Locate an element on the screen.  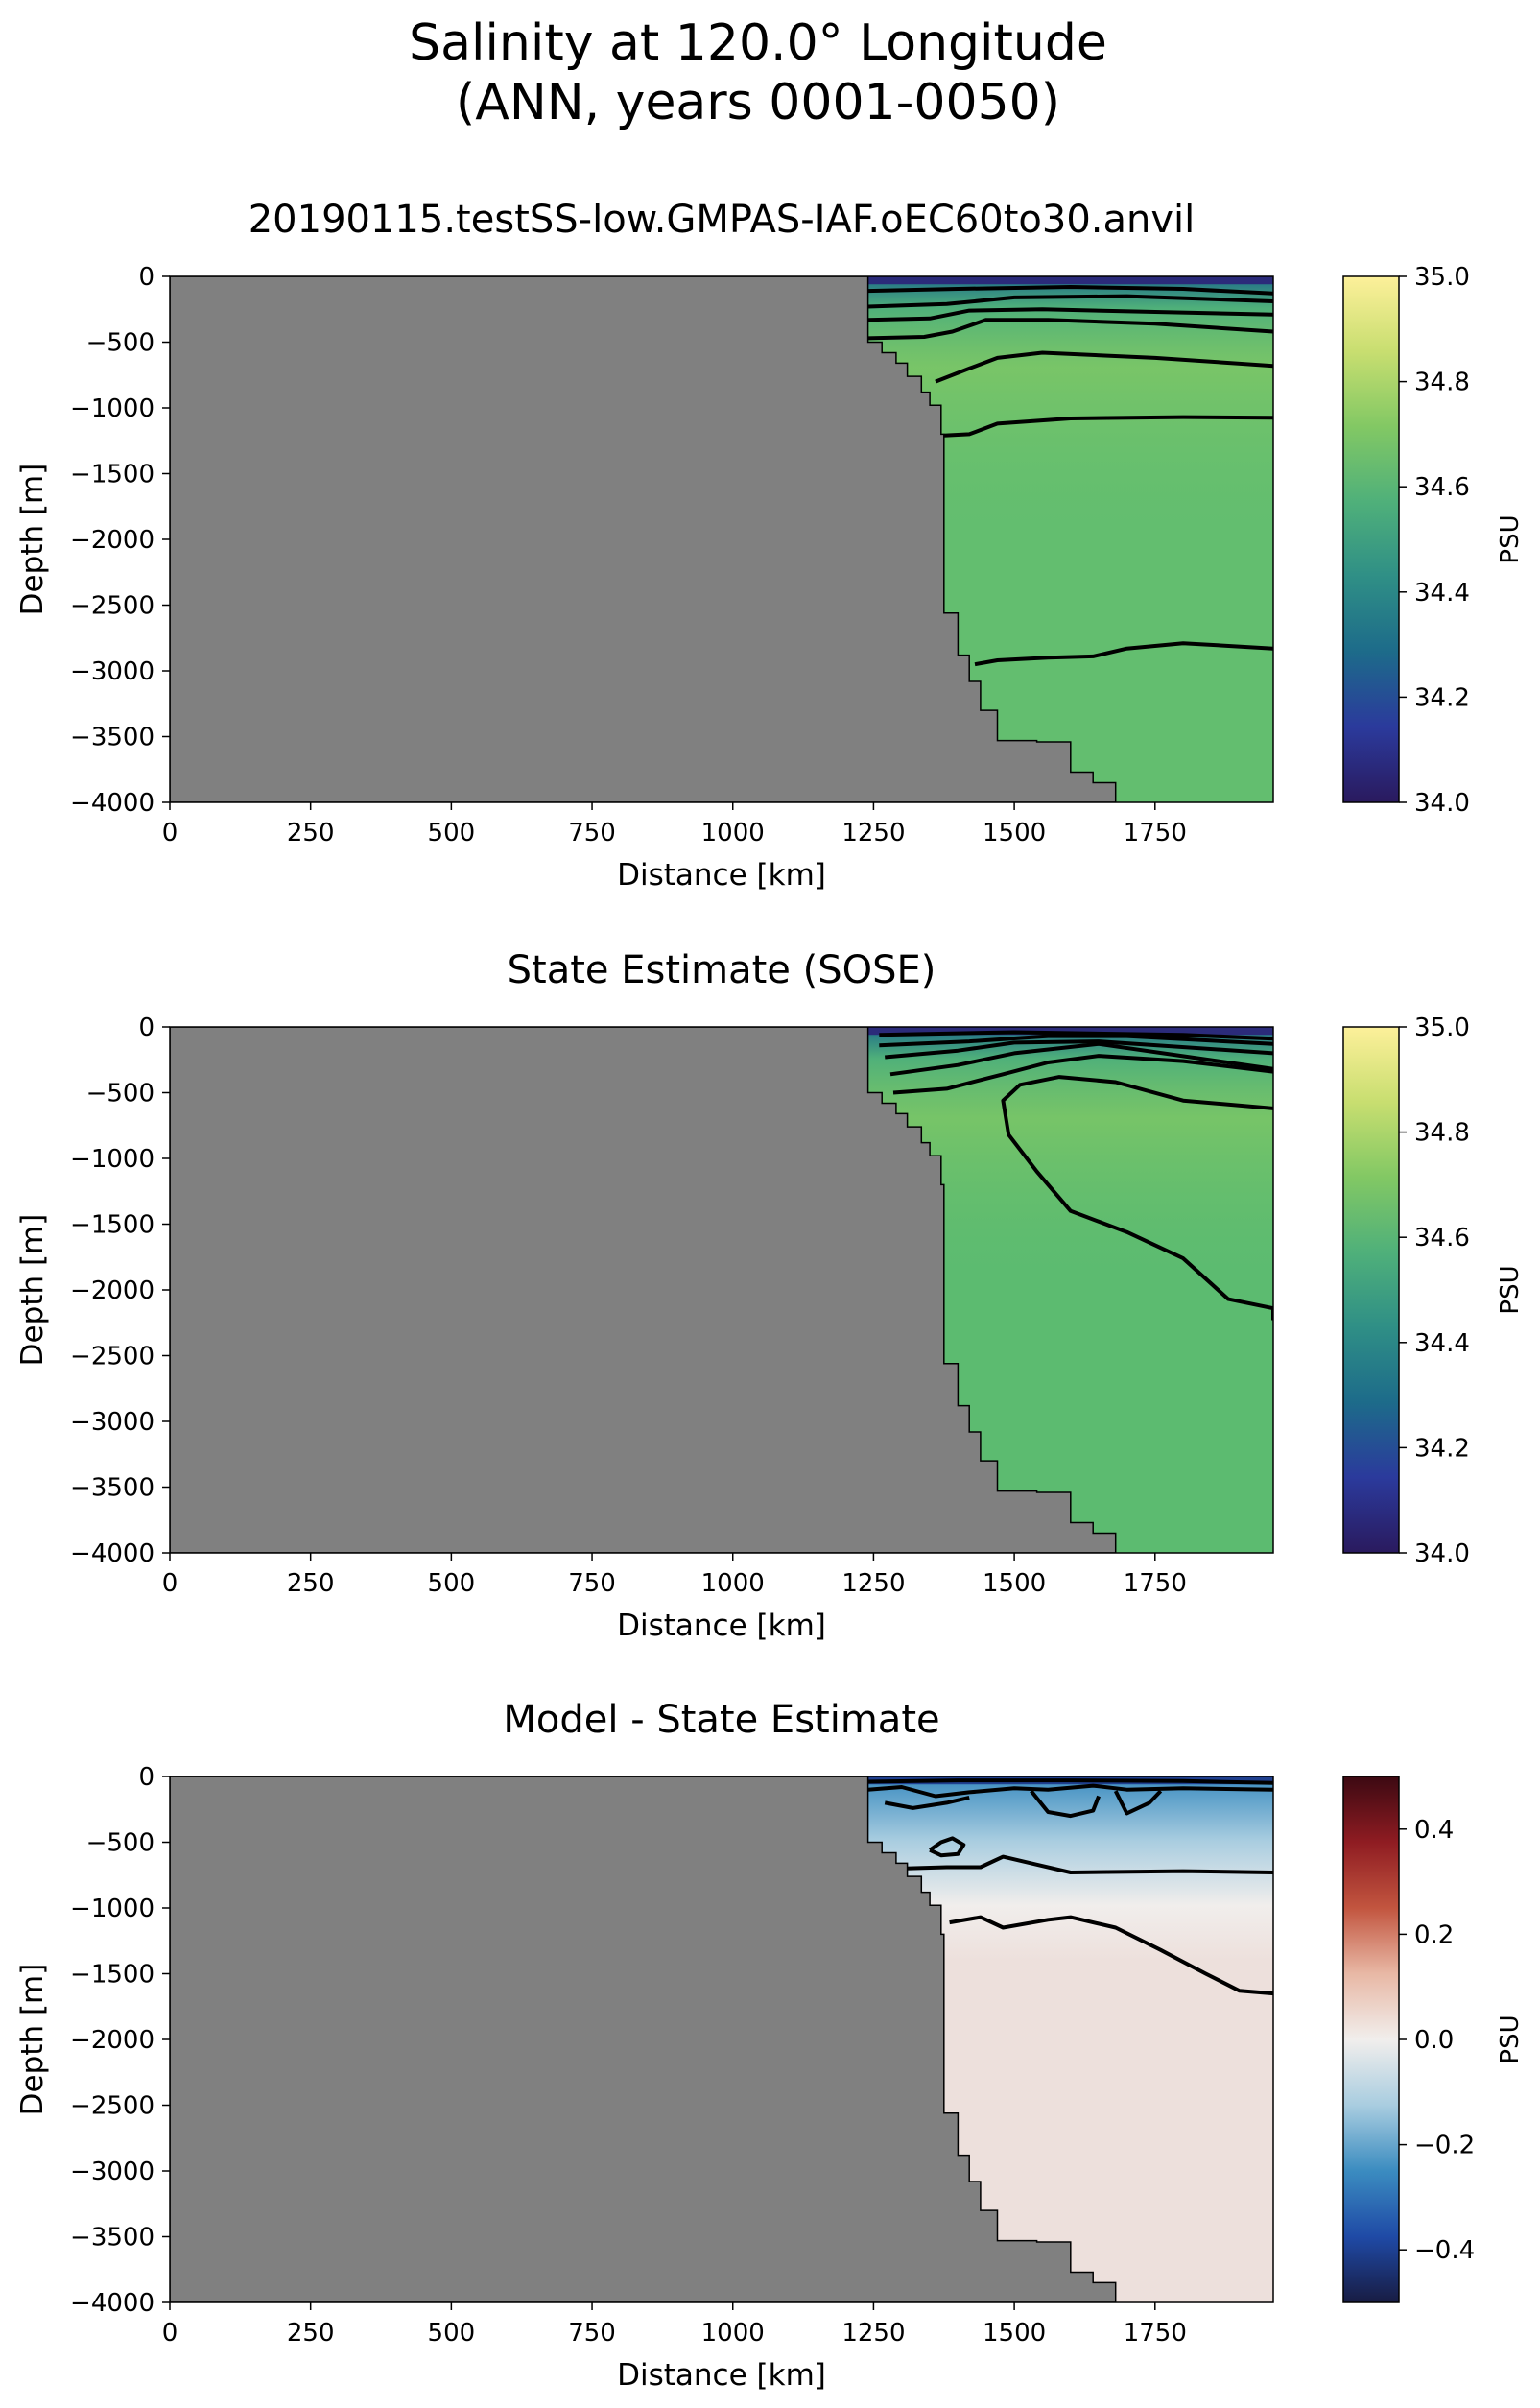
chart-title: State Estimate (SOSE) is located at coordinates (722, 970).